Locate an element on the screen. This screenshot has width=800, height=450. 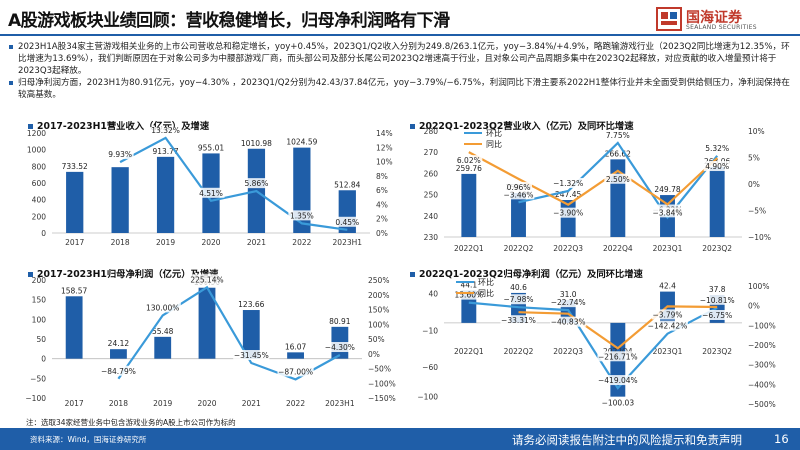
y-right-tick: 4% is located at coordinates (382, 204).